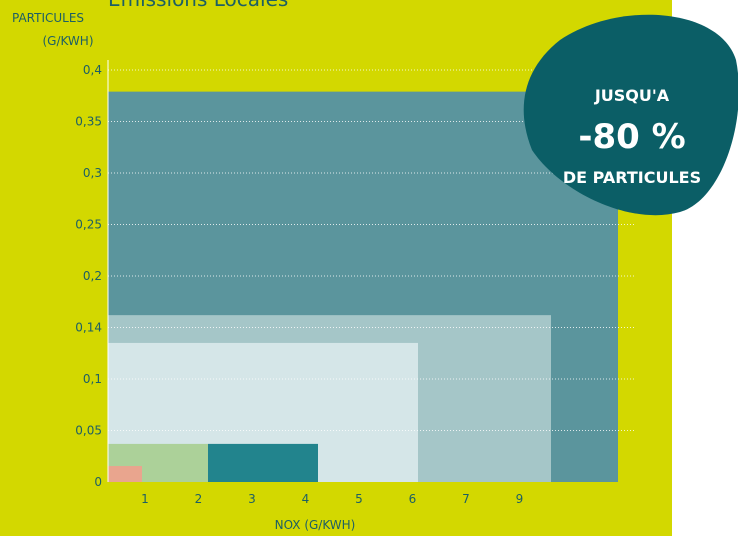 The height and width of the screenshot is (540, 738). Describe the element at coordinates (631, 137) in the screenshot. I see `badge-text: -80 %` at that location.